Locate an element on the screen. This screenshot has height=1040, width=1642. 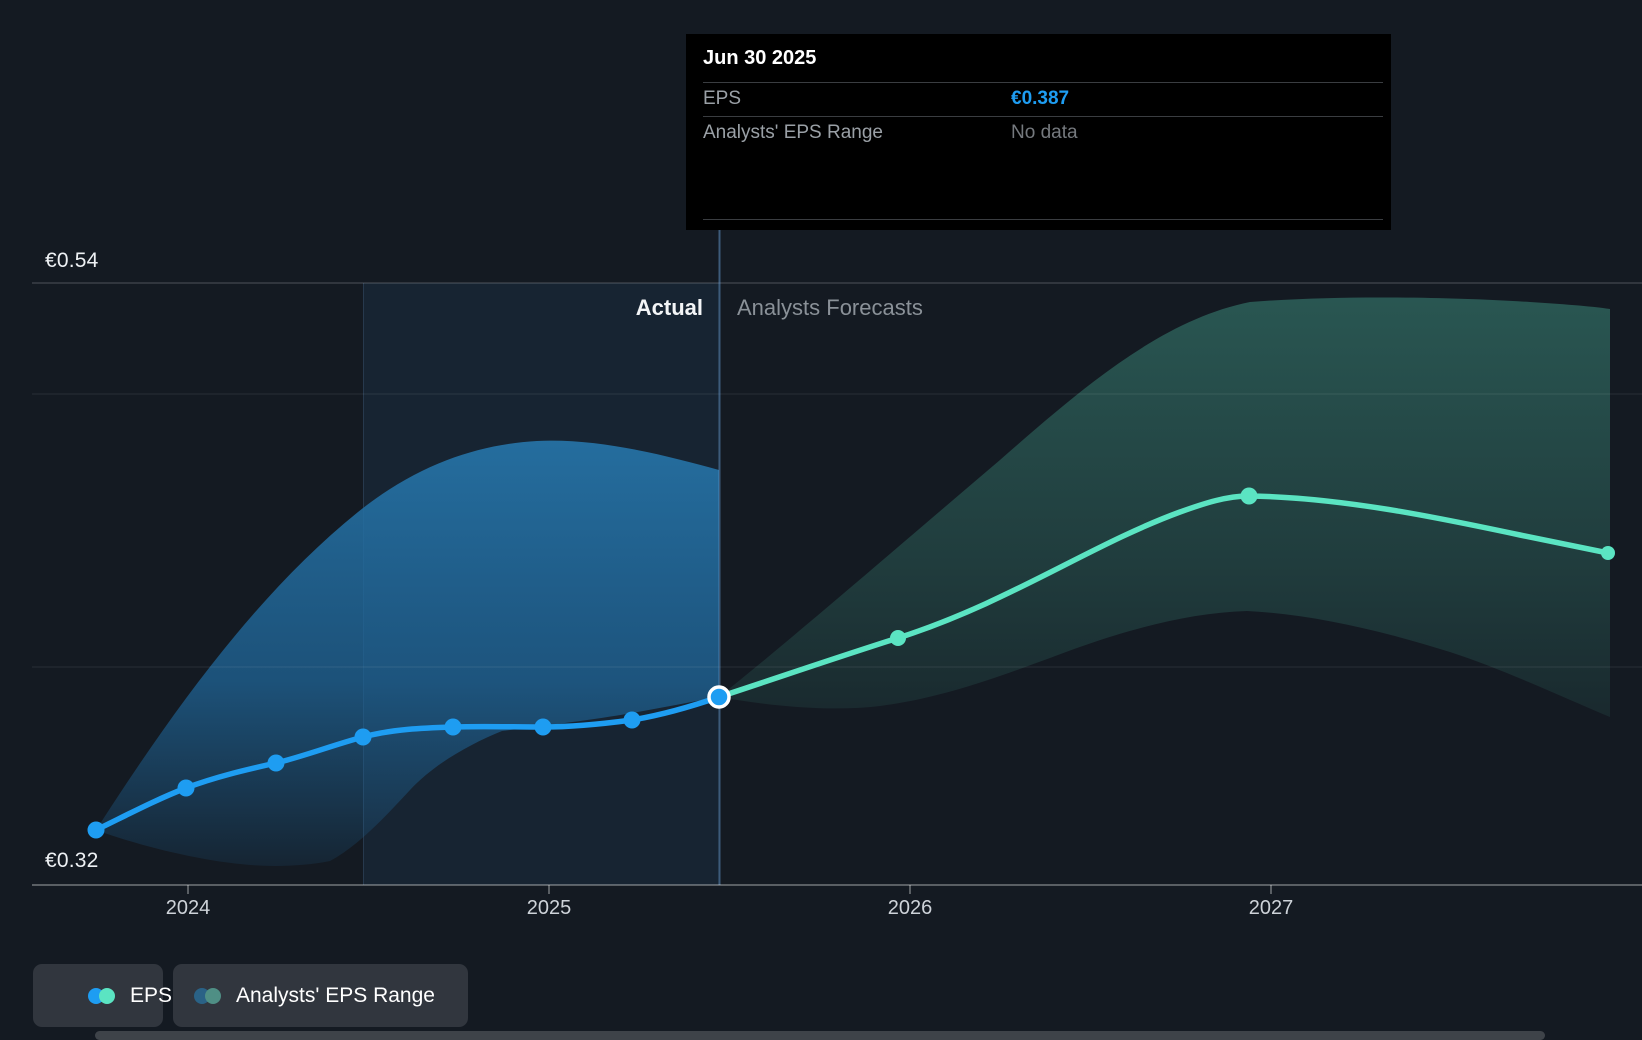
legend-eps: EPS is located at coordinates (102, 995).